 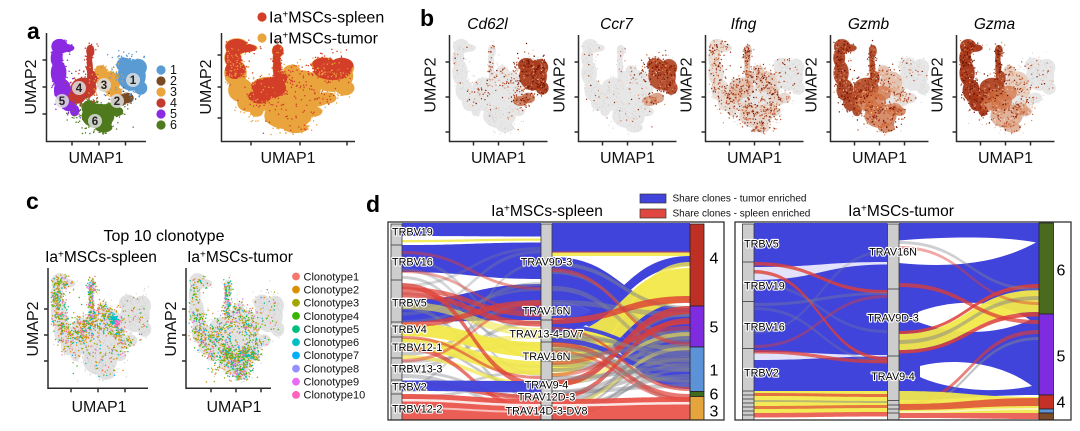 I want to click on svg-text: Ccr7, so click(x=617, y=24).